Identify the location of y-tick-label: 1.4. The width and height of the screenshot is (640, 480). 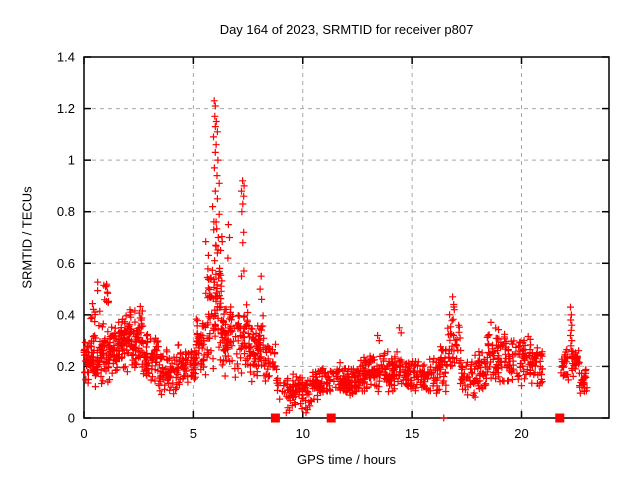
(66, 57).